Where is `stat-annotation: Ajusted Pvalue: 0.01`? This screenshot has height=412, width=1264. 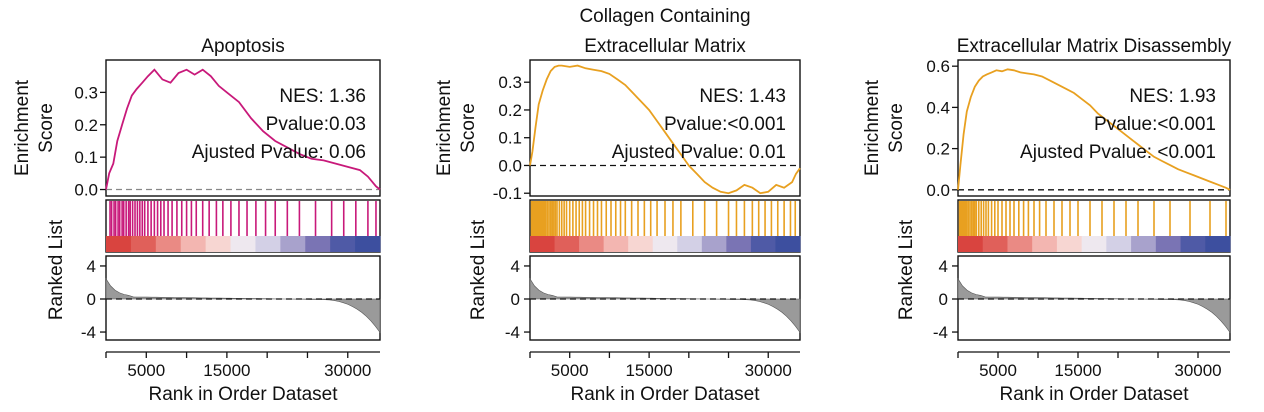 stat-annotation: Ajusted Pvalue: 0.01 is located at coordinates (699, 152).